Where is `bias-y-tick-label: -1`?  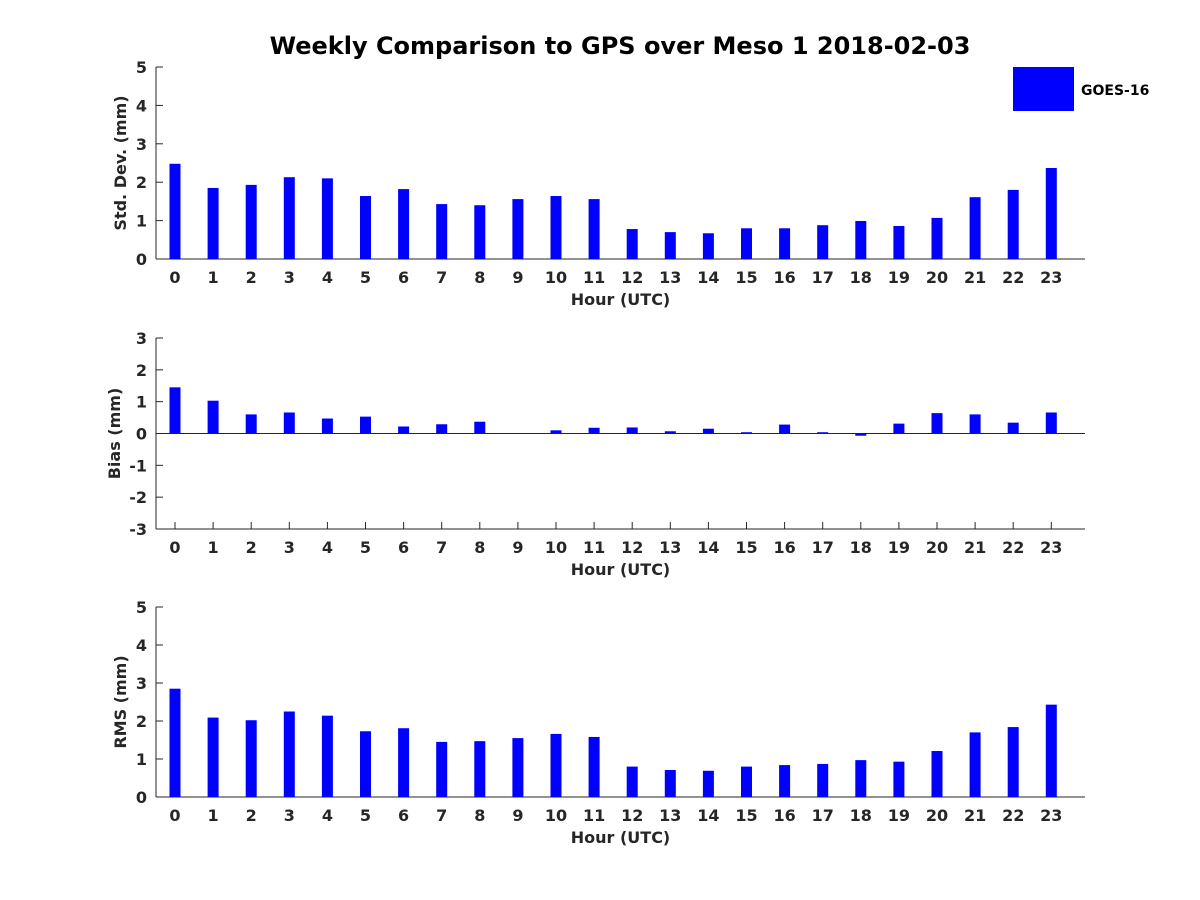
bias-y-tick-label: -1 is located at coordinates (138, 465).